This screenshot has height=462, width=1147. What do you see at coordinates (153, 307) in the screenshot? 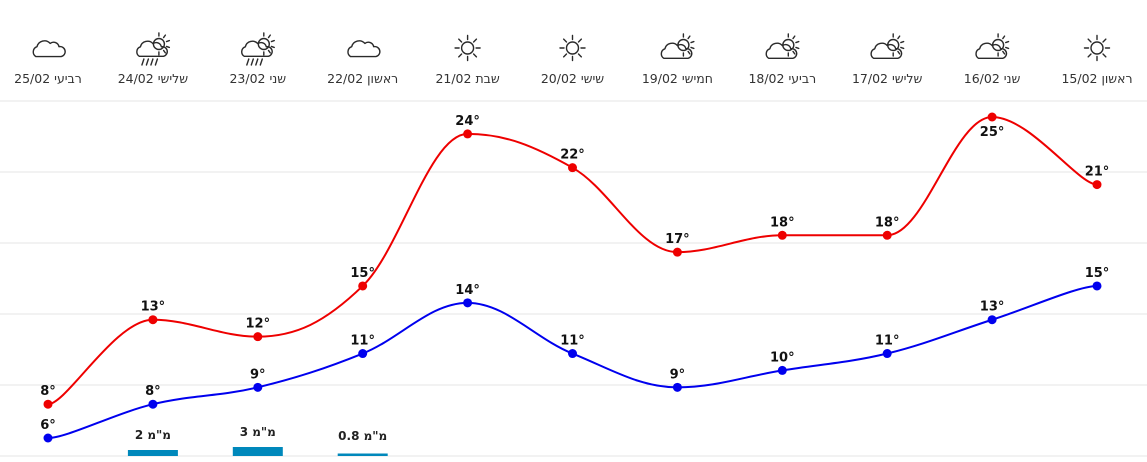
I see `temp-label-high: 13°` at bounding box center [153, 307].